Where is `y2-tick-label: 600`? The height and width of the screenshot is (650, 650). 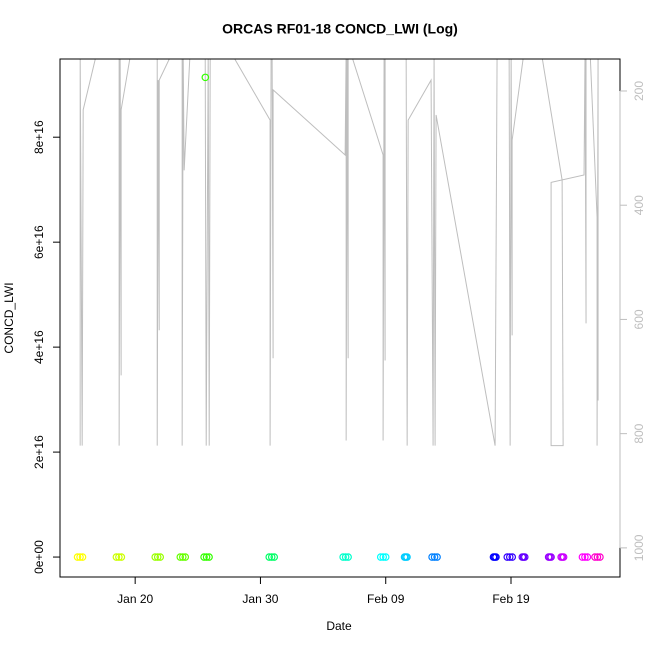
y2-tick-label: 600 is located at coordinates (639, 319).